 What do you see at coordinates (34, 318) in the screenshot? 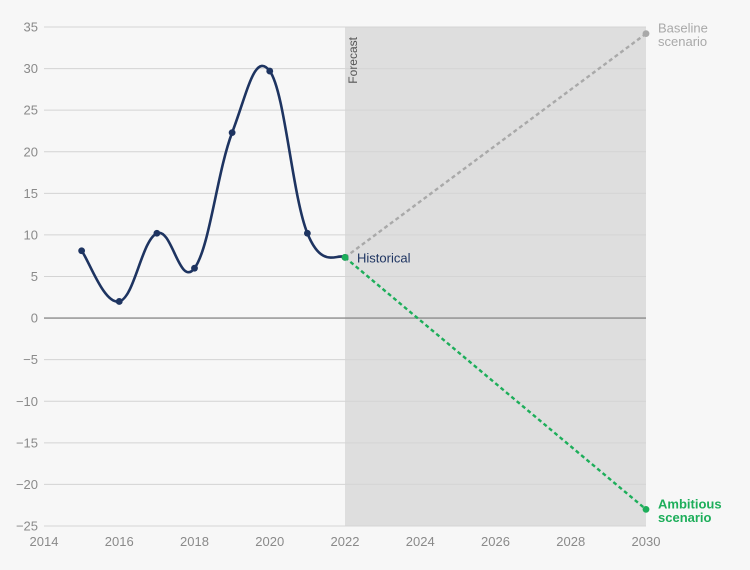
I see `y-tick-label: 0` at bounding box center [34, 318].